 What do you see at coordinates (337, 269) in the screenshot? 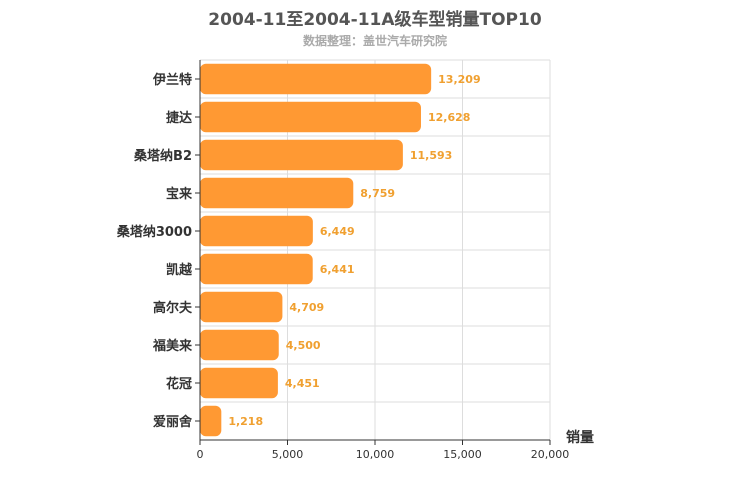
I see `value-label: 6,441` at bounding box center [337, 269].